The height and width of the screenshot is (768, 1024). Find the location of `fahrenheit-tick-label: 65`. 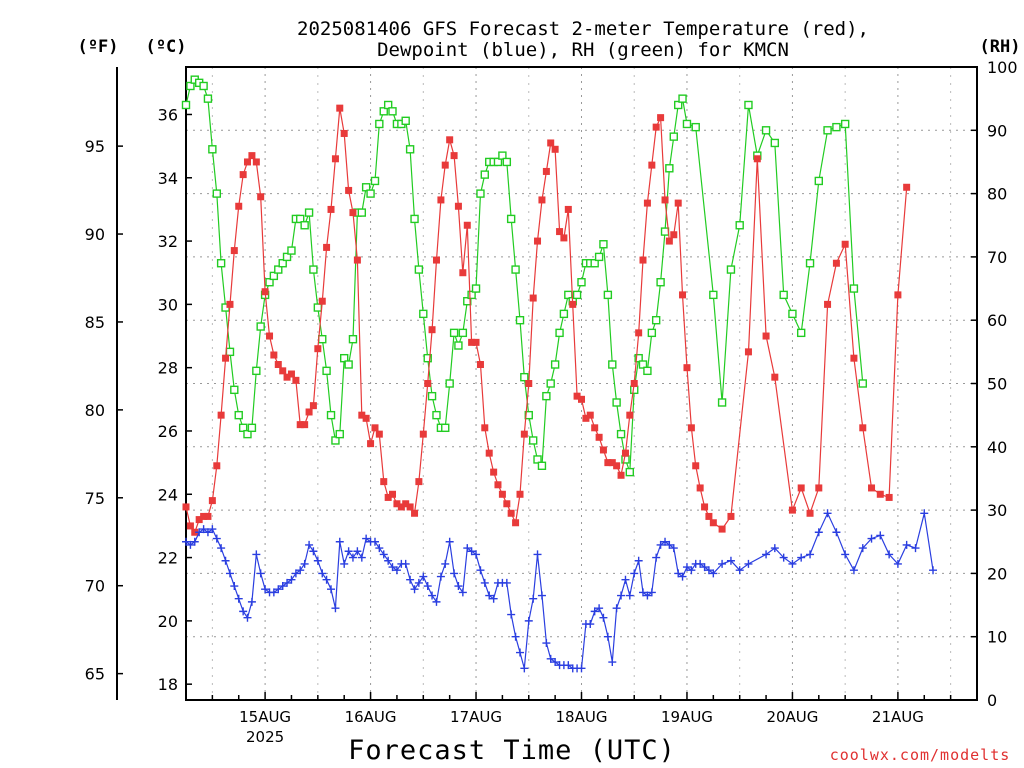

fahrenheit-tick-label: 65 is located at coordinates (95, 674).